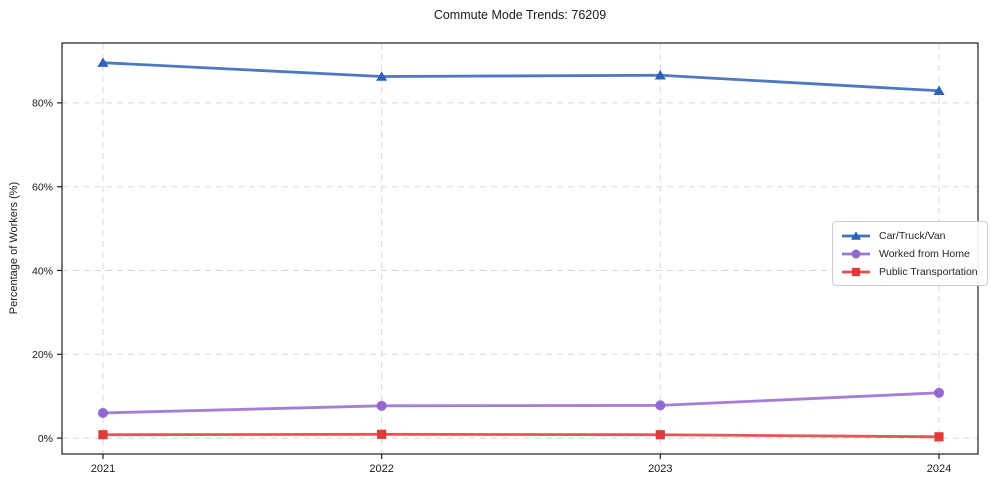  Describe the element at coordinates (939, 90) in the screenshot. I see `data-point-car-truck-van-2024` at that location.